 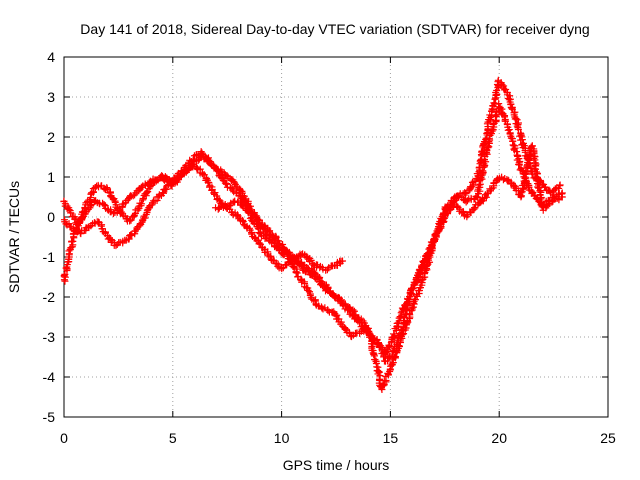 I want to click on y-axis-title: SDTVAR / TECUs, so click(x=14, y=237).